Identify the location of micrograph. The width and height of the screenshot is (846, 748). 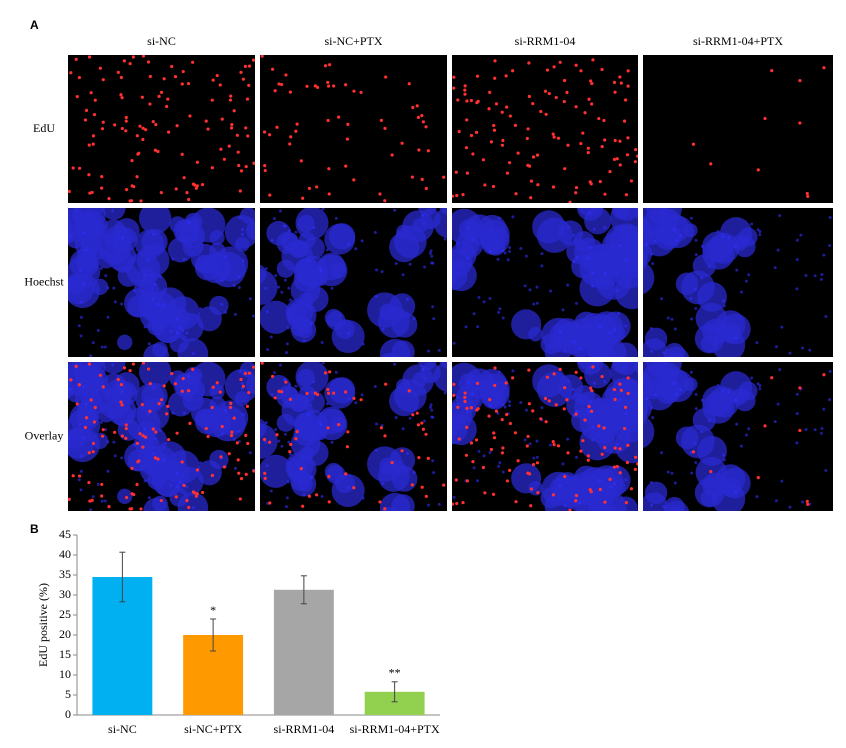
(161, 282).